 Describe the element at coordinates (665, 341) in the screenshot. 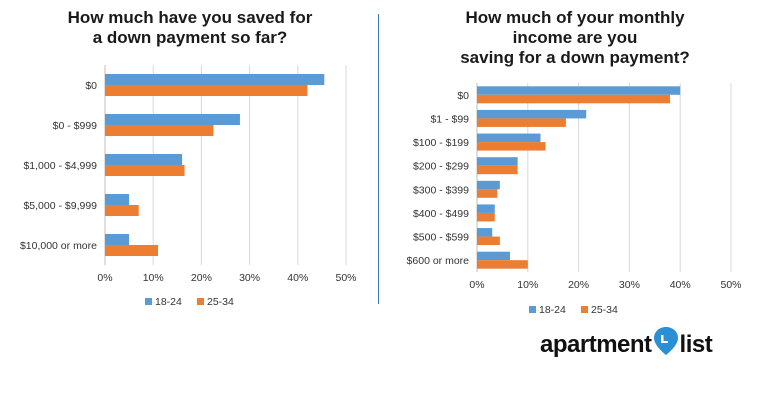

I see `map-pin-icon` at that location.